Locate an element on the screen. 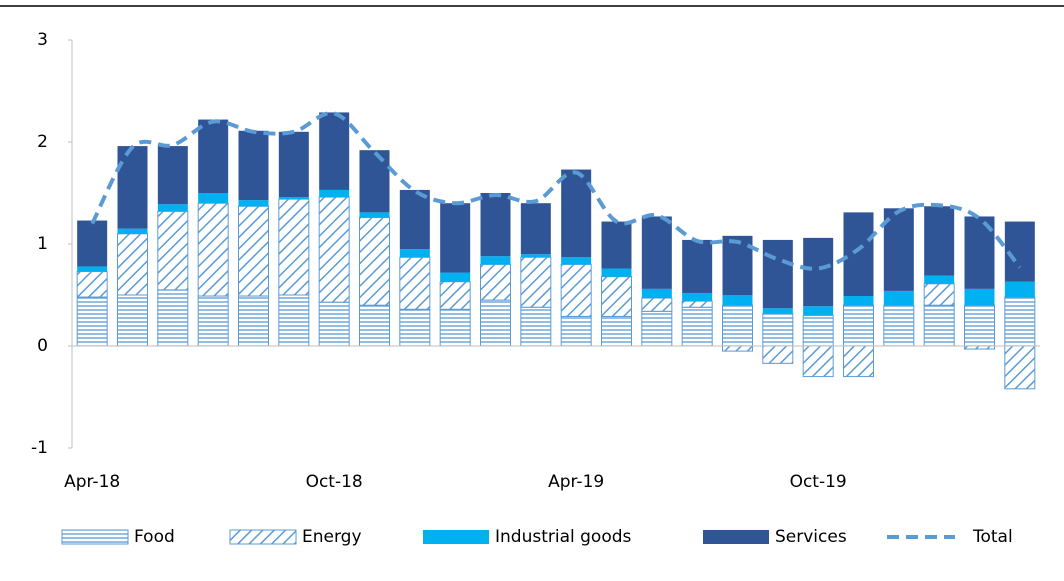  legend-label: Industrial goods is located at coordinates (563, 537).